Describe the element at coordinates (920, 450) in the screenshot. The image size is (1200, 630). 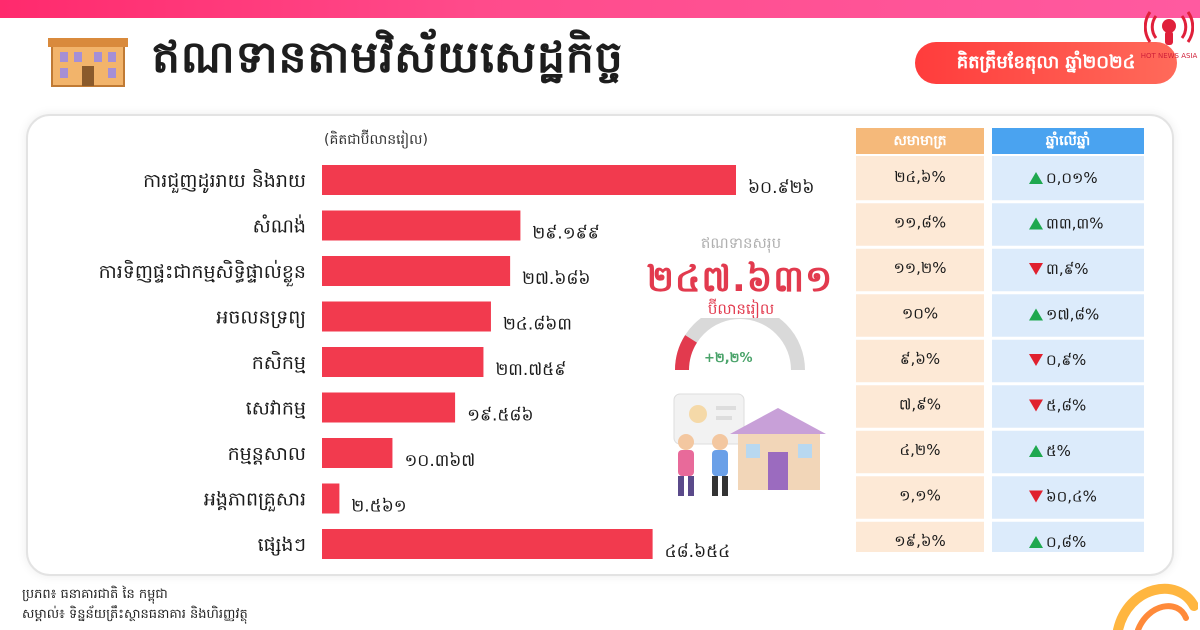
I see `share-value: ៤,២%` at that location.